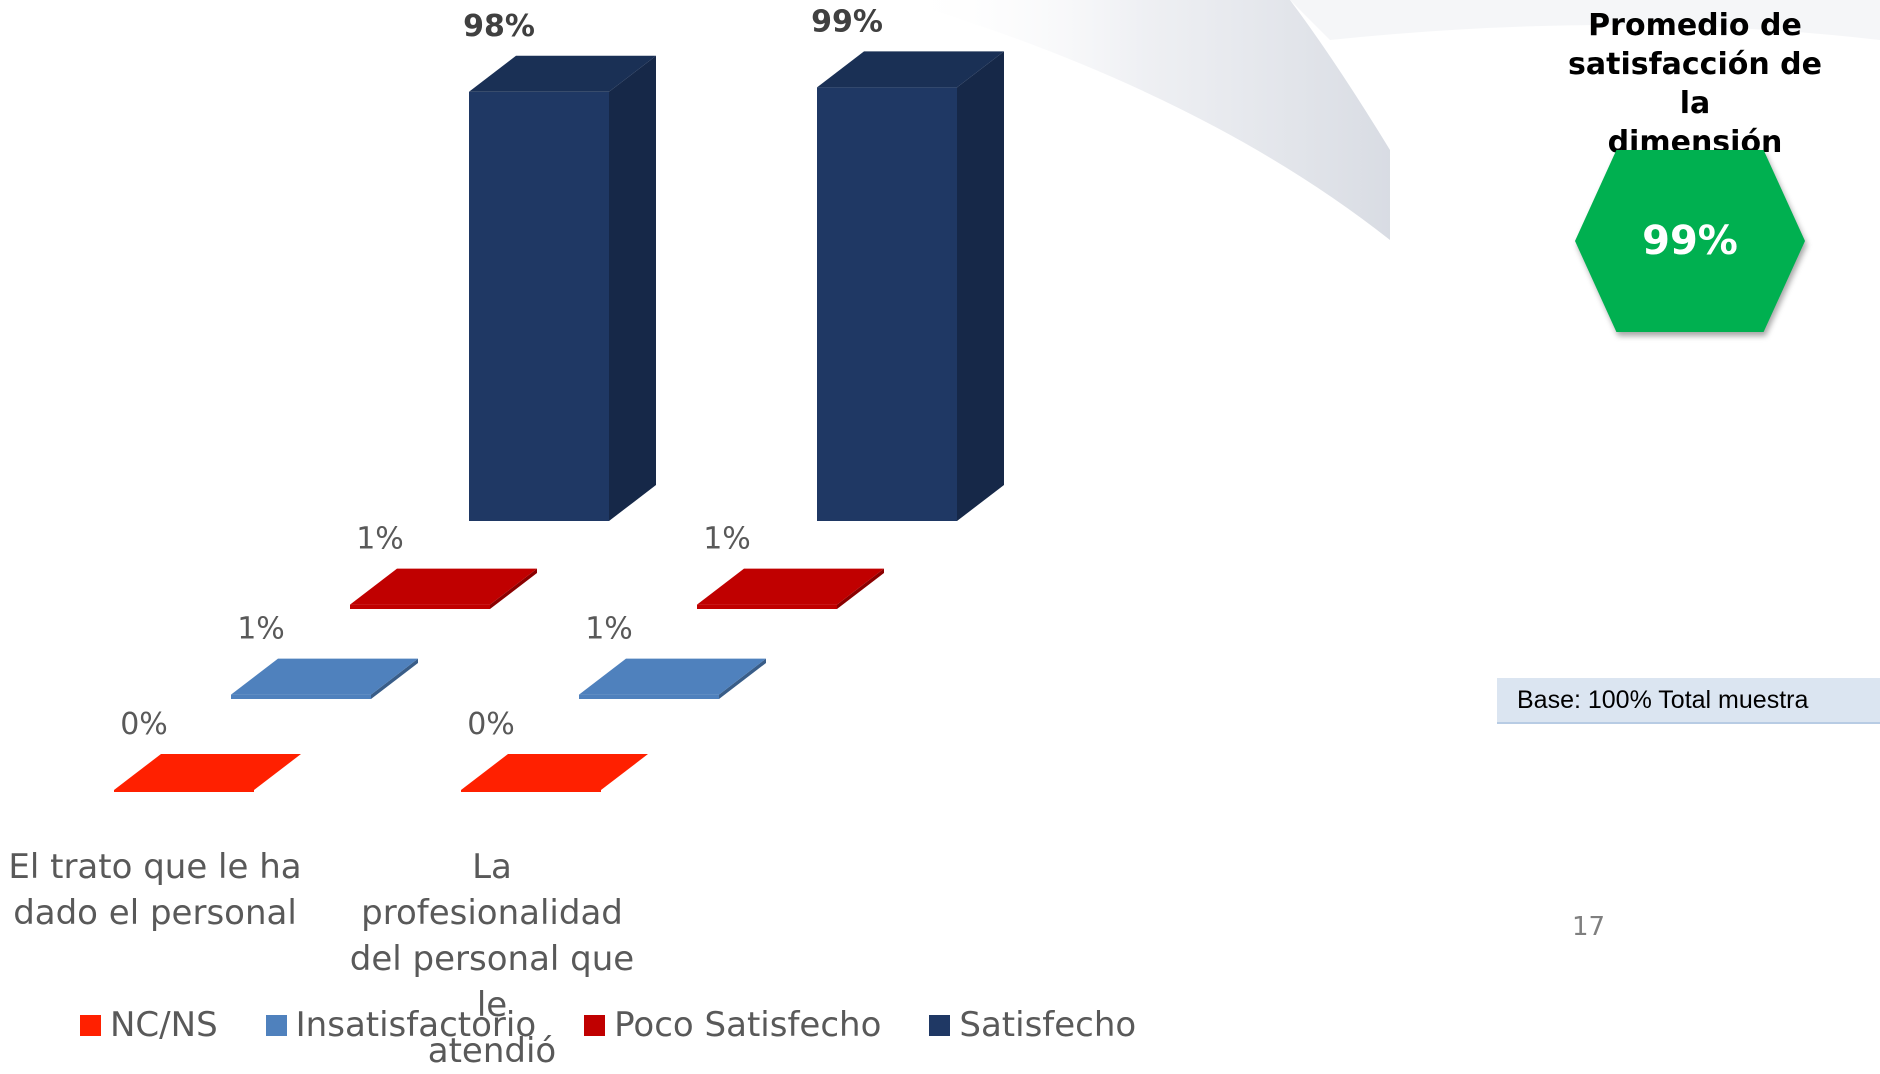  I want to click on data-label: 98%, so click(499, 26).